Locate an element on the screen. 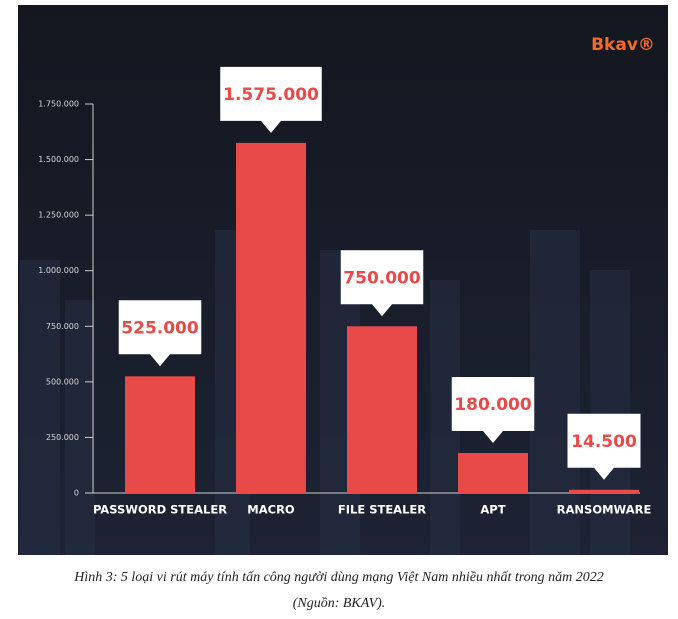 This screenshot has height=619, width=678. y-tick-label: 750.000 is located at coordinates (62, 326).